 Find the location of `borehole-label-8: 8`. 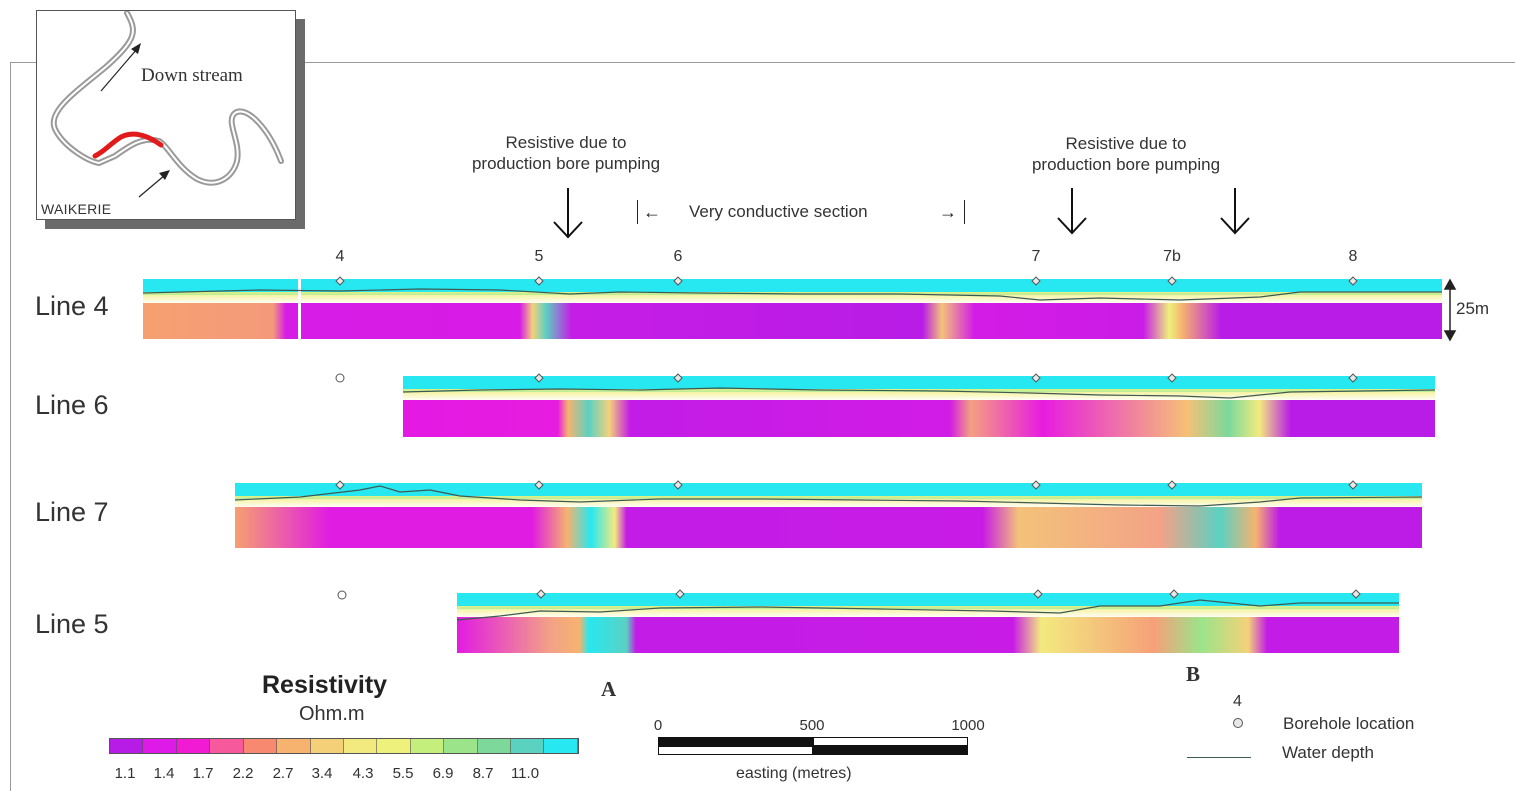

borehole-label-8: 8 is located at coordinates (1353, 256).